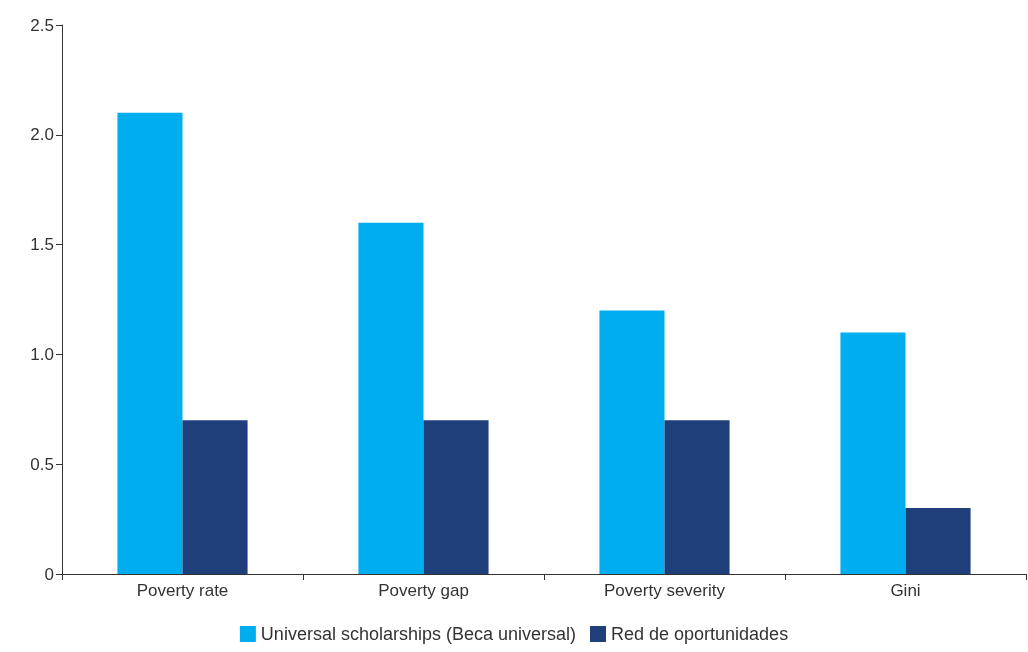  Describe the element at coordinates (42, 135) in the screenshot. I see `y-tick-label: 2.0` at that location.